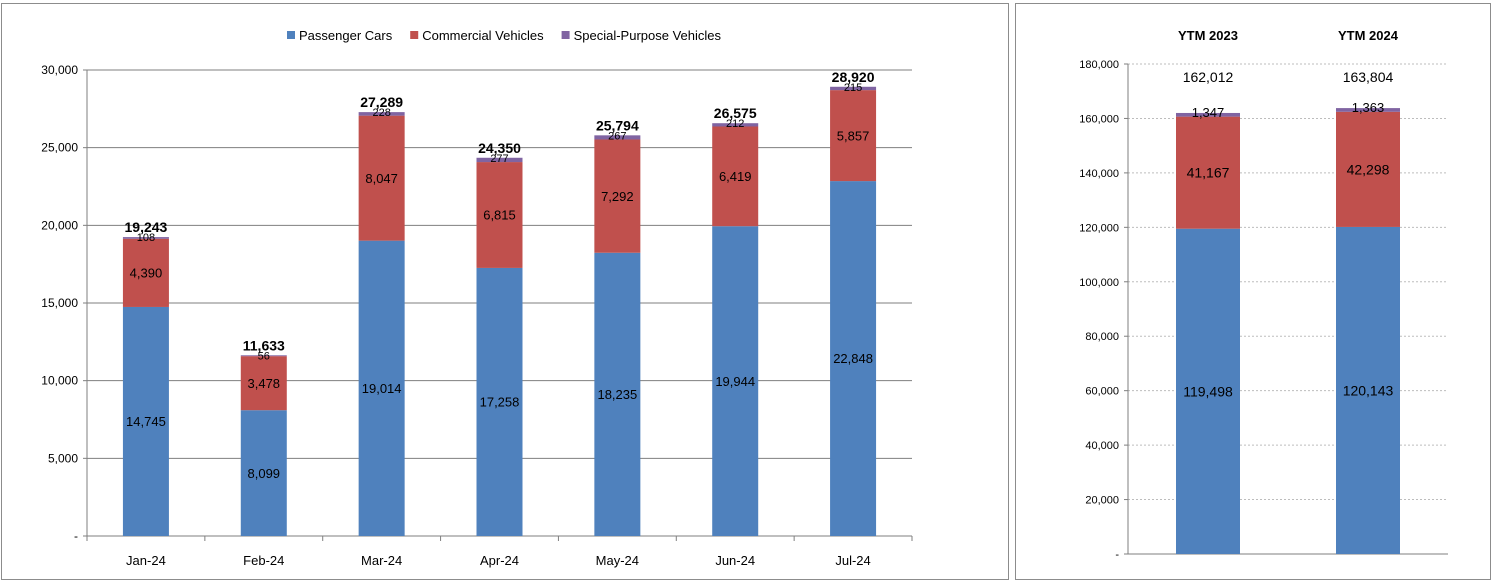 The width and height of the screenshot is (1494, 586). I want to click on legend-label-special: Special-Purpose Vehicles, so click(648, 35).